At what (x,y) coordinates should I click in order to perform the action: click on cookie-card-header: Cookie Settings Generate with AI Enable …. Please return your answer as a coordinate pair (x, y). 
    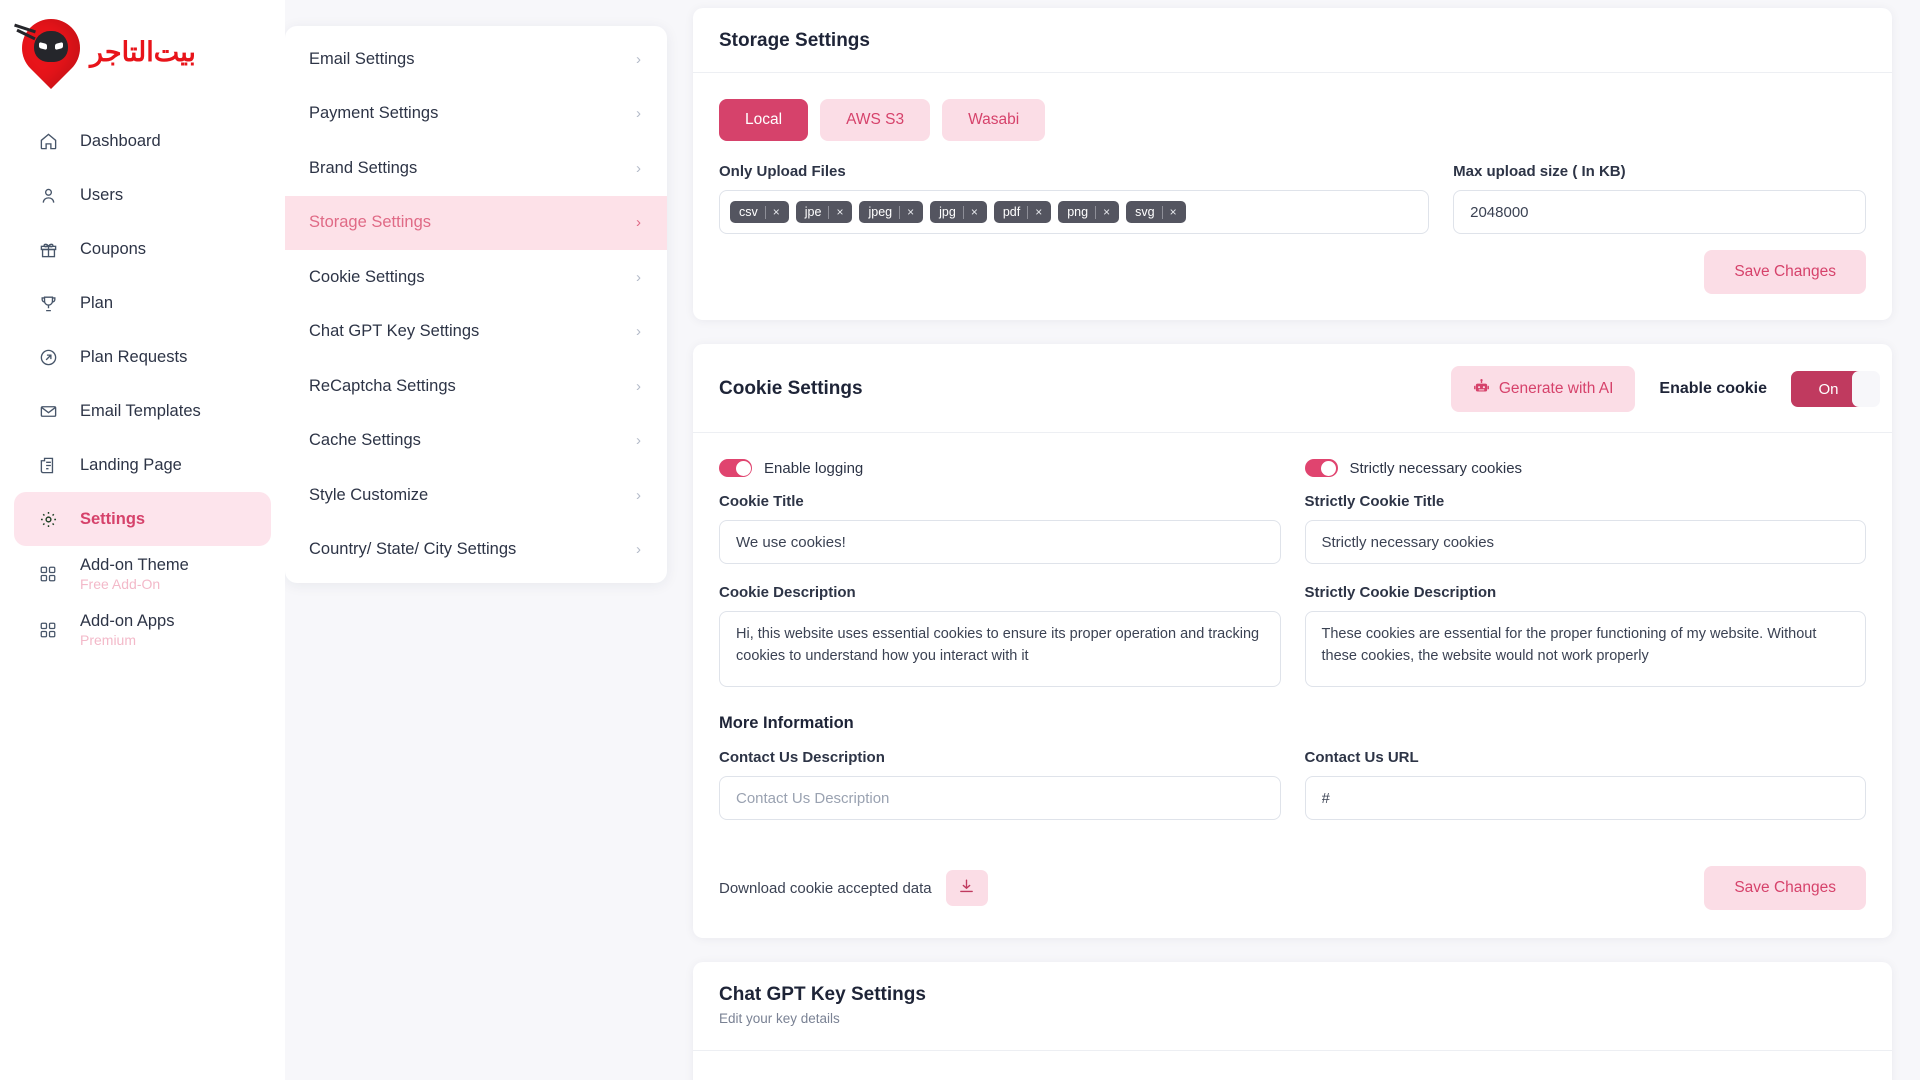
    Looking at the image, I should click on (1292, 388).